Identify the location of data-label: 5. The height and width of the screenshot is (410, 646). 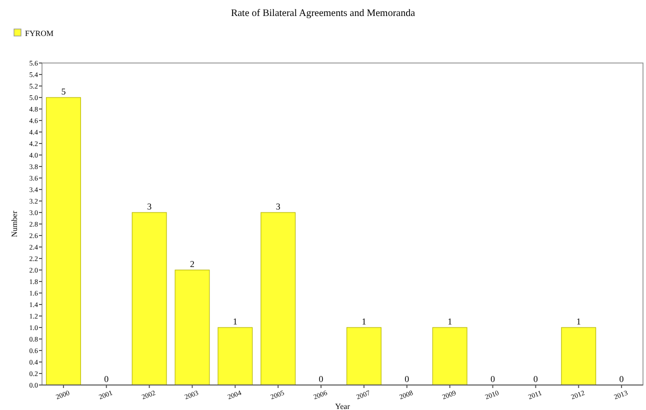
(63, 91).